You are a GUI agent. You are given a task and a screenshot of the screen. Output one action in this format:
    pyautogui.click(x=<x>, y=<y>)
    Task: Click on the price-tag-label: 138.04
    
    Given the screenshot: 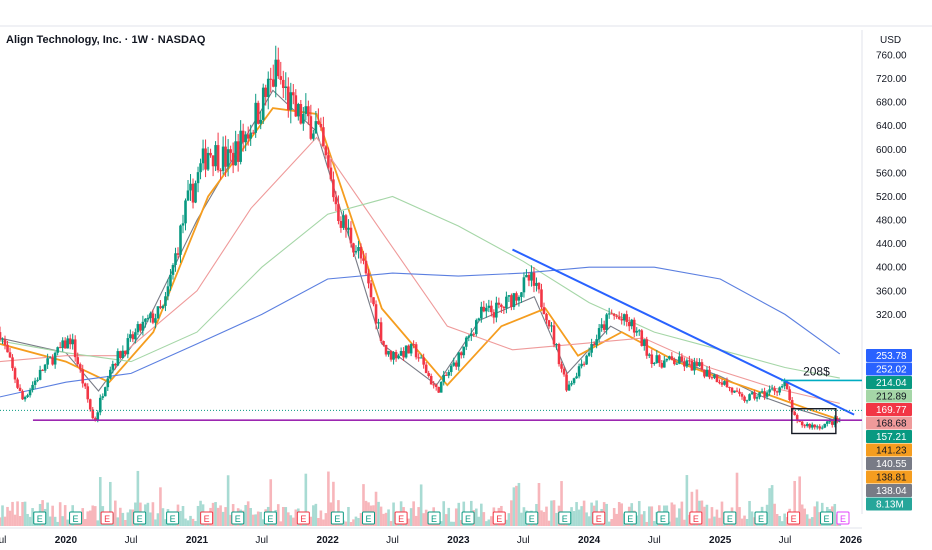 What is the action you would take?
    pyautogui.click(x=891, y=491)
    